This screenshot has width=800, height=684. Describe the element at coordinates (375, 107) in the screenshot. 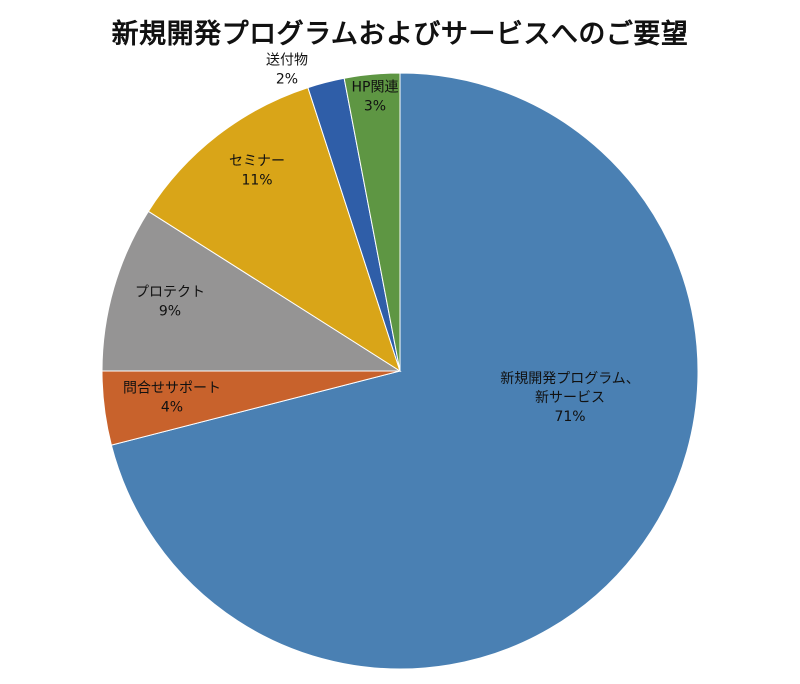

I see `slice-percent-label: 3%` at that location.